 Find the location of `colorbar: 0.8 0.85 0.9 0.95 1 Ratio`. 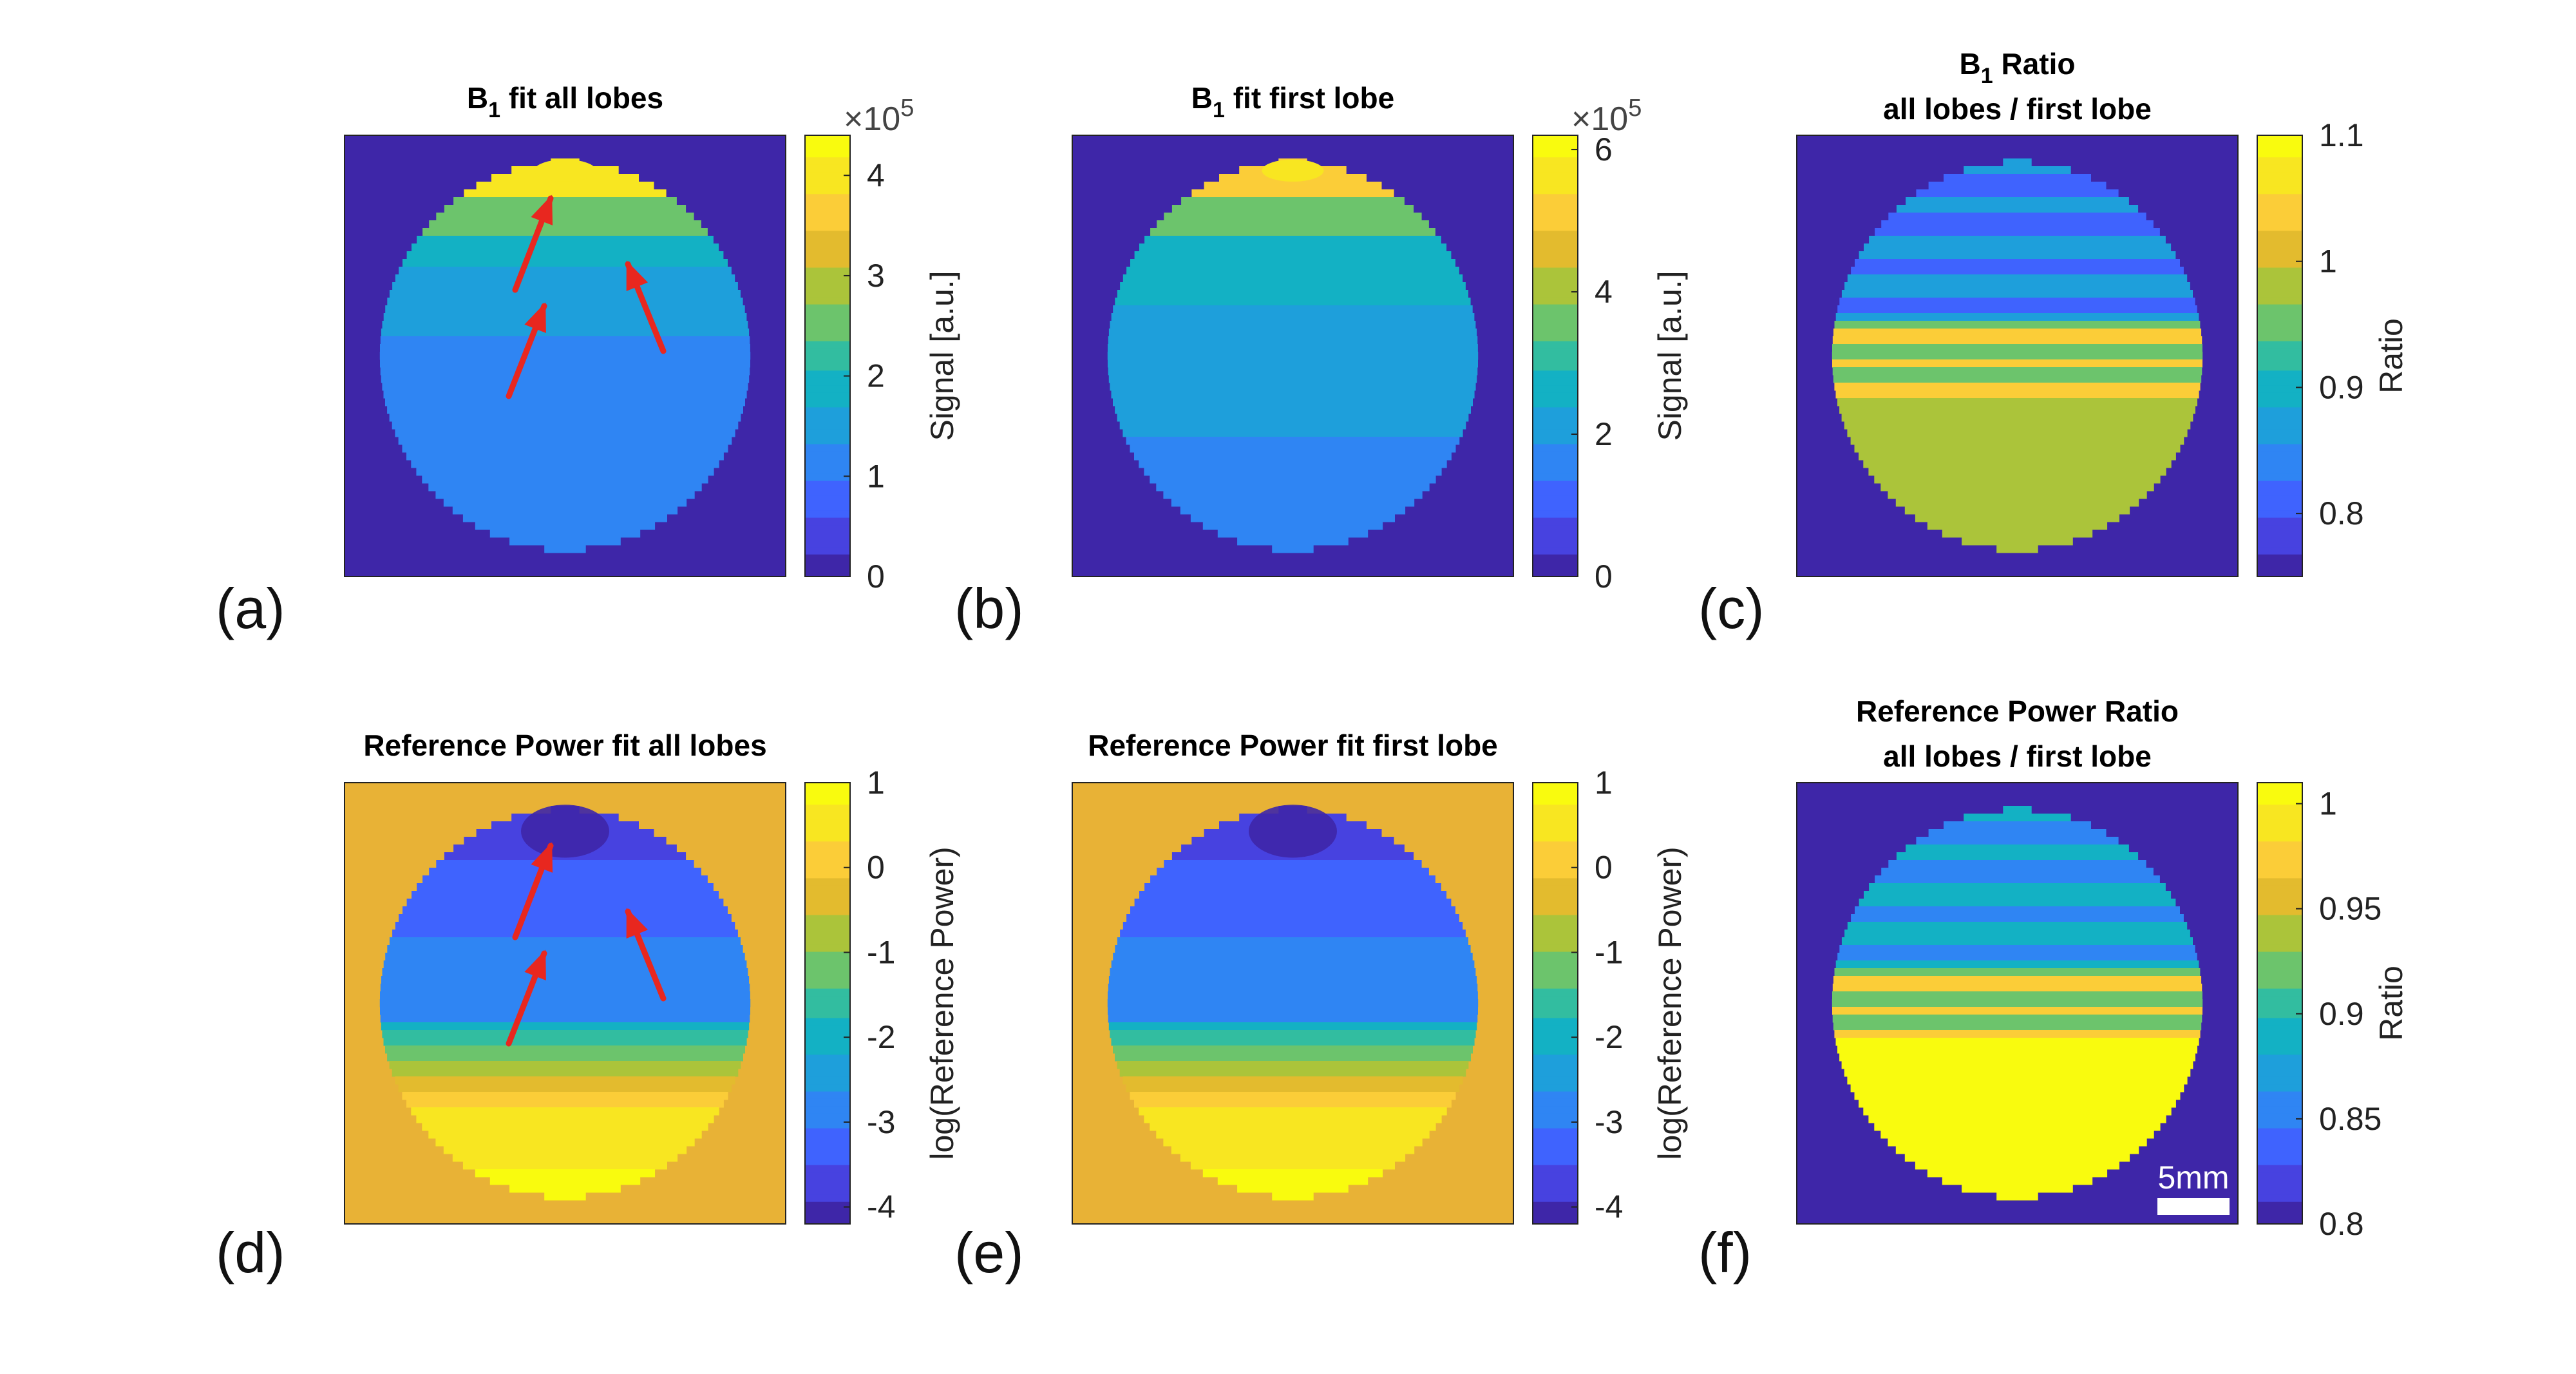

colorbar: 0.8 0.85 0.9 0.95 1 Ratio is located at coordinates (2333, 1012).